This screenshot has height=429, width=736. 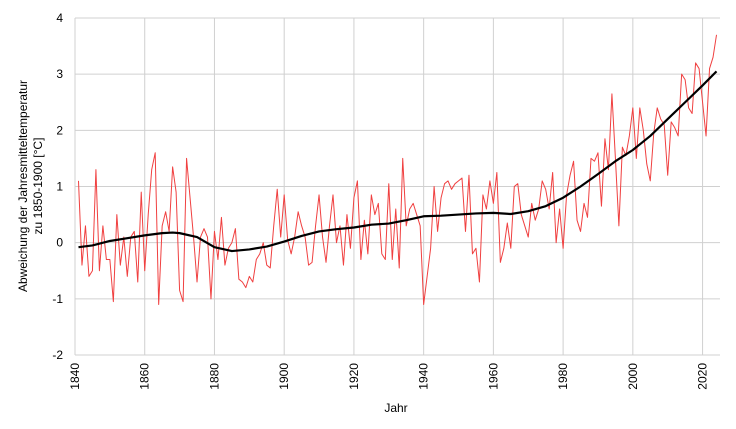 What do you see at coordinates (703, 376) in the screenshot?
I see `x-tick-label: 2020` at bounding box center [703, 376].